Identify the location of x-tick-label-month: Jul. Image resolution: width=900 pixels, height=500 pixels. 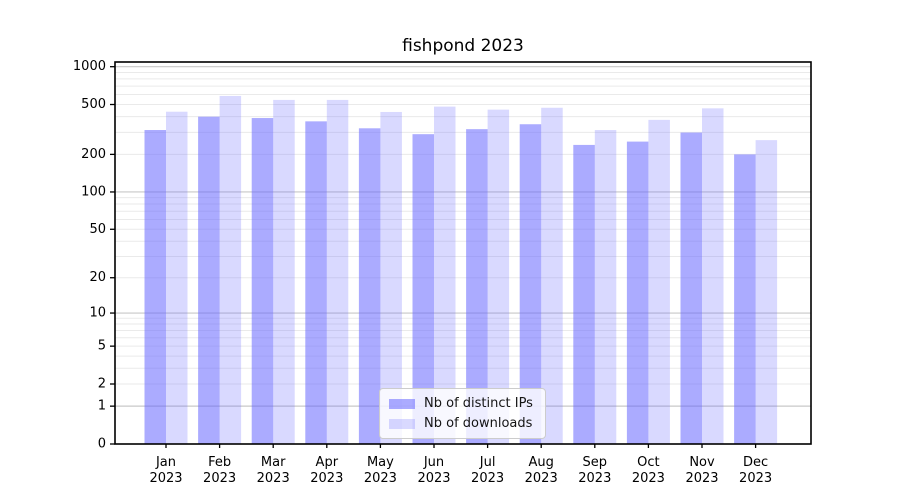
(487, 462).